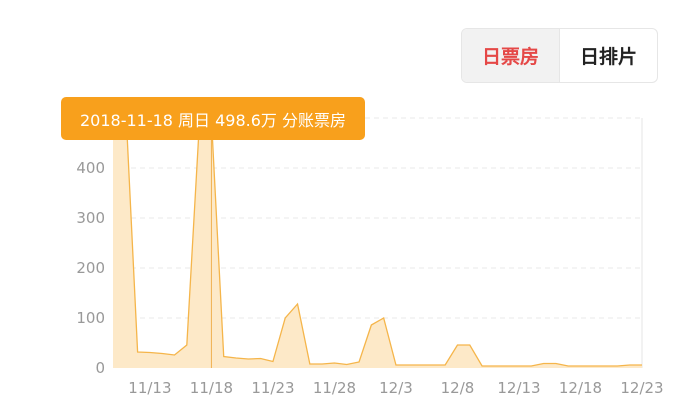  Describe the element at coordinates (213, 118) in the screenshot. I see `chart-tooltip: 2018-11-18 周日 498.6万 分账票房` at that location.